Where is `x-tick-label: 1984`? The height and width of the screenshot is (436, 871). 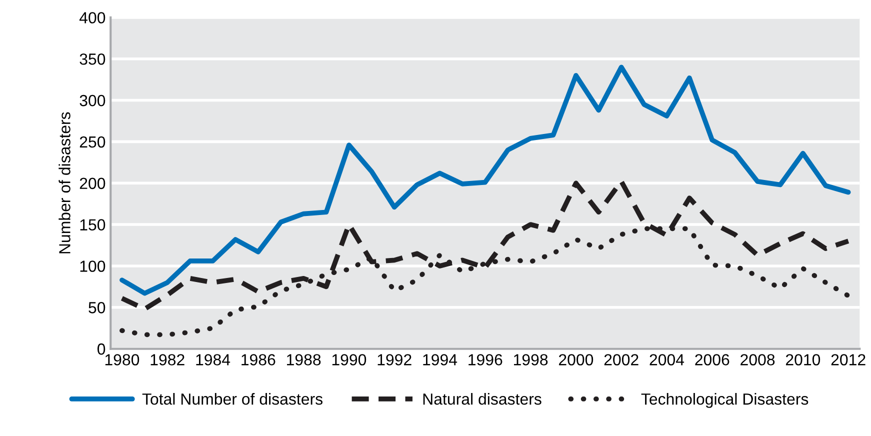
x-tick-label: 1984 is located at coordinates (213, 360).